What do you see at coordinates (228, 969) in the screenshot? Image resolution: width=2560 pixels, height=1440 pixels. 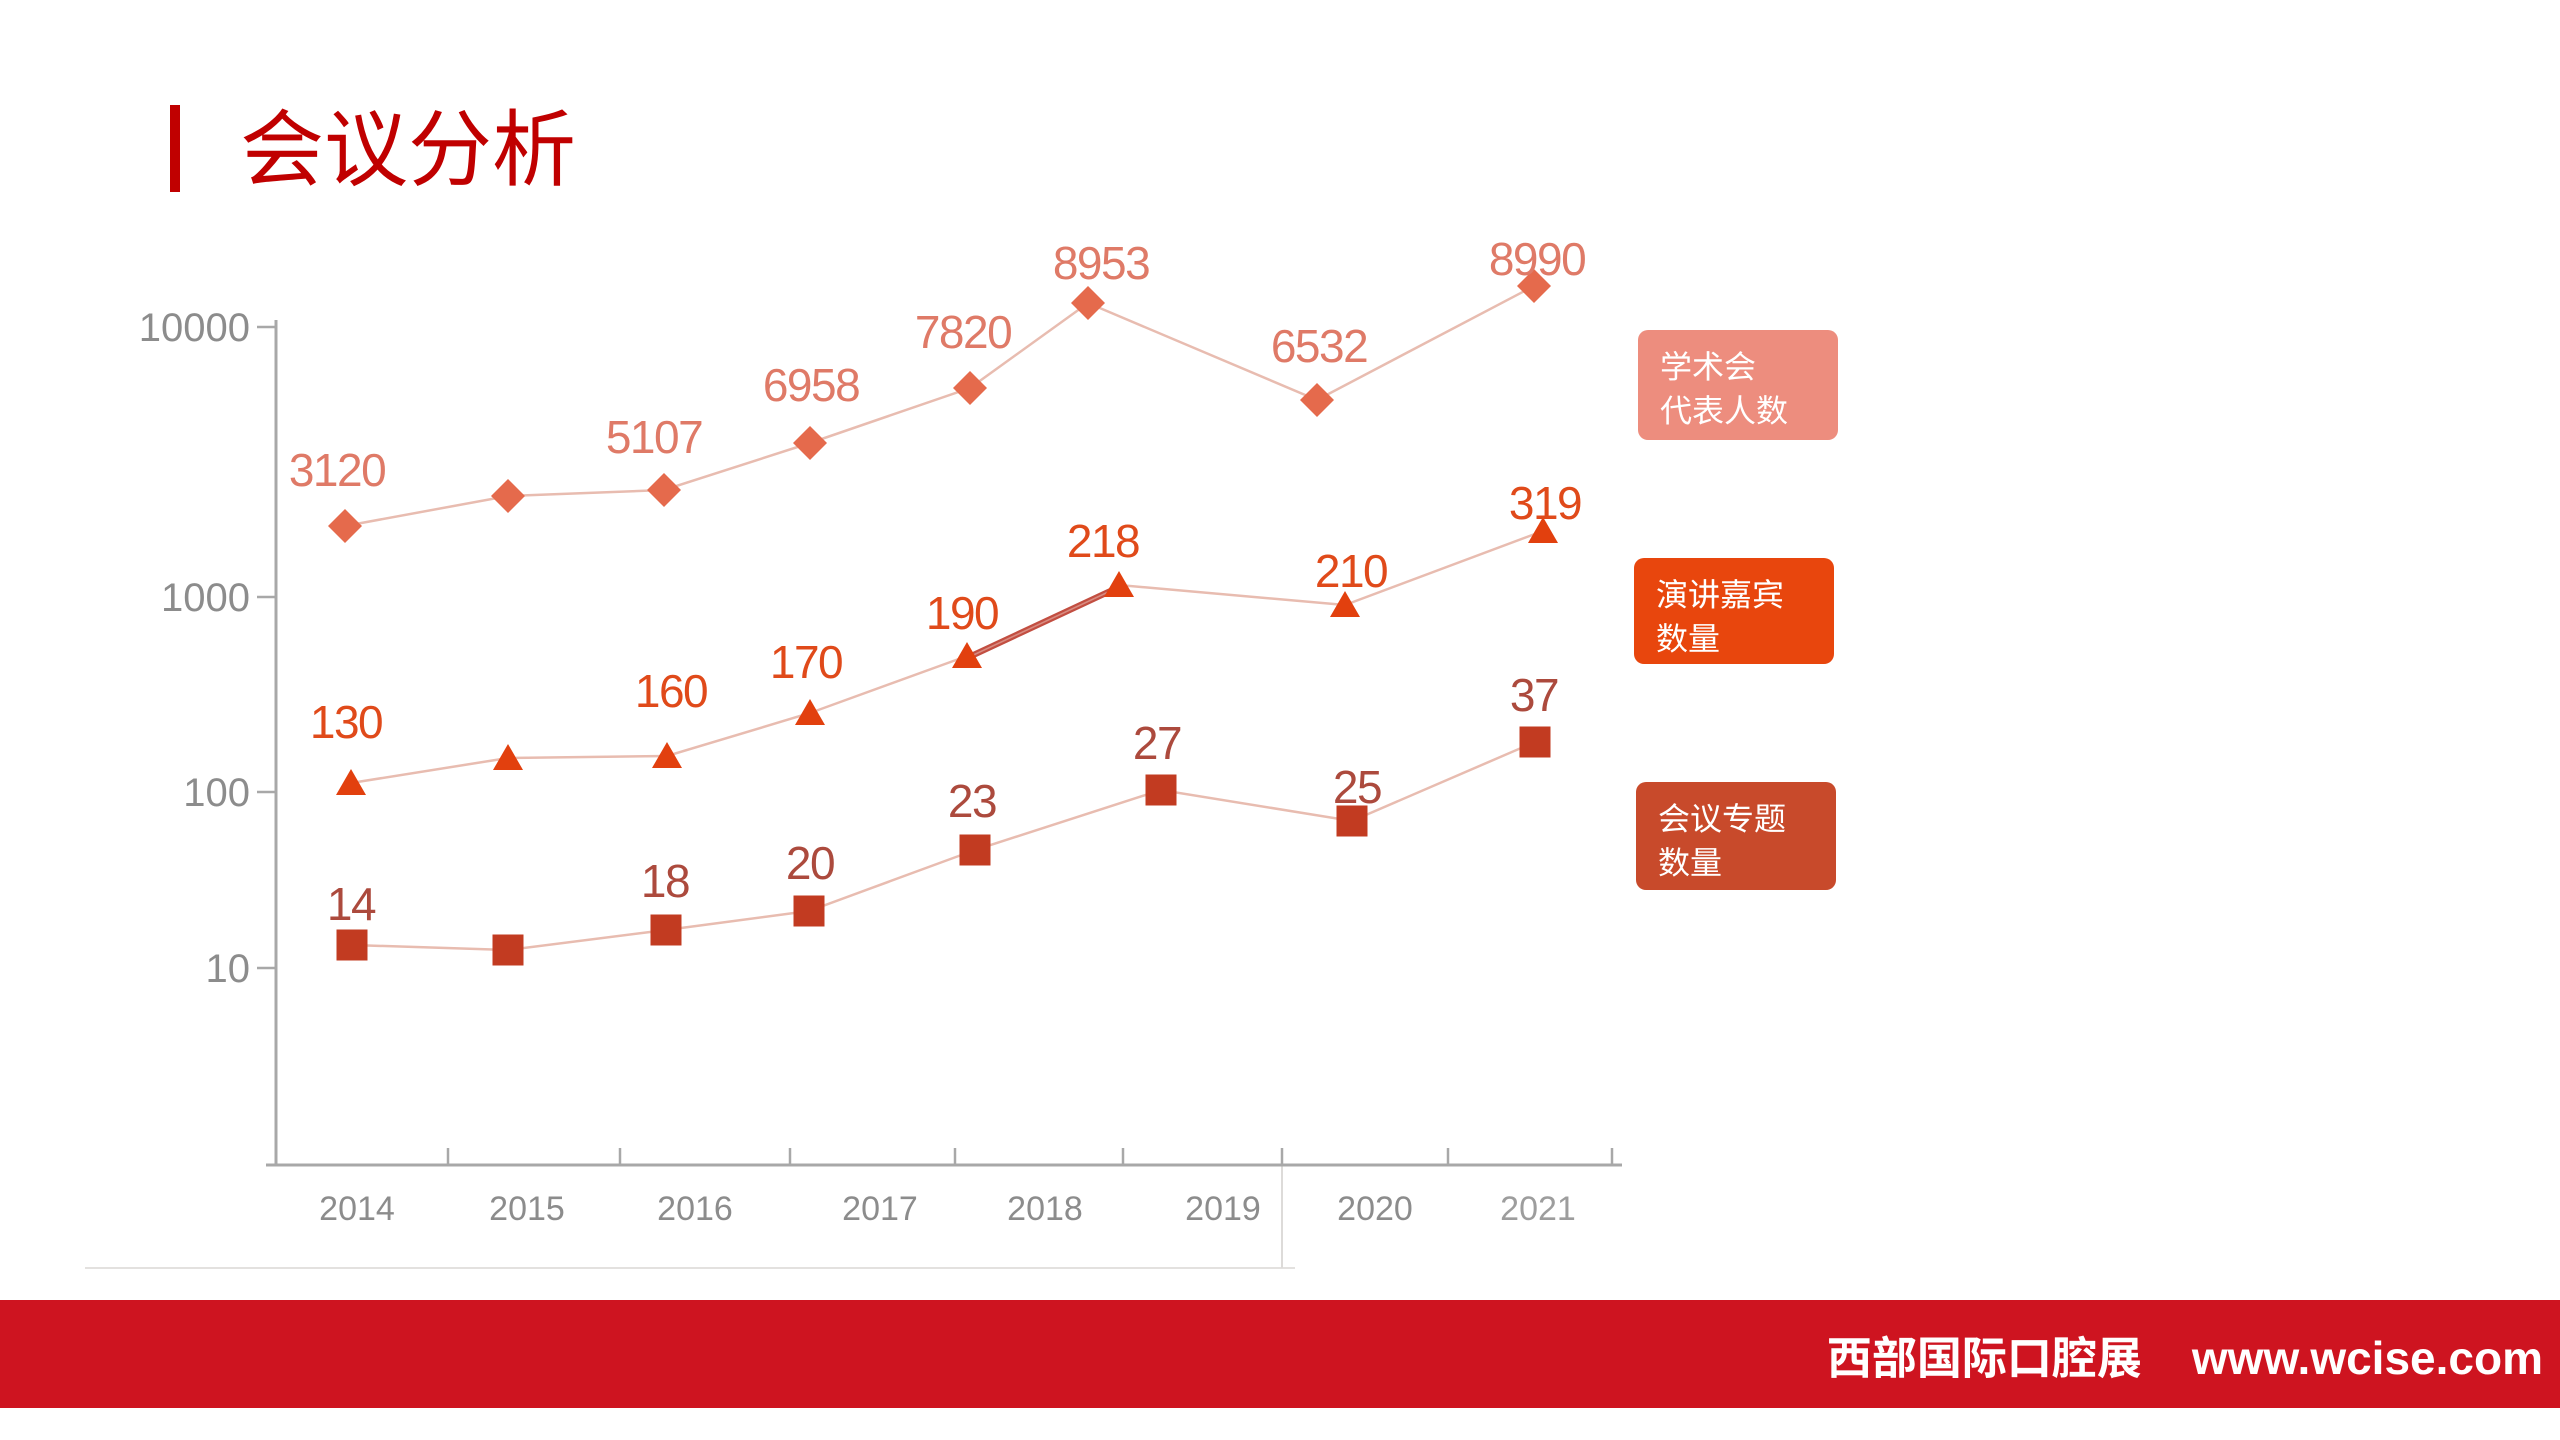 I see `svg-text: 10` at bounding box center [228, 969].